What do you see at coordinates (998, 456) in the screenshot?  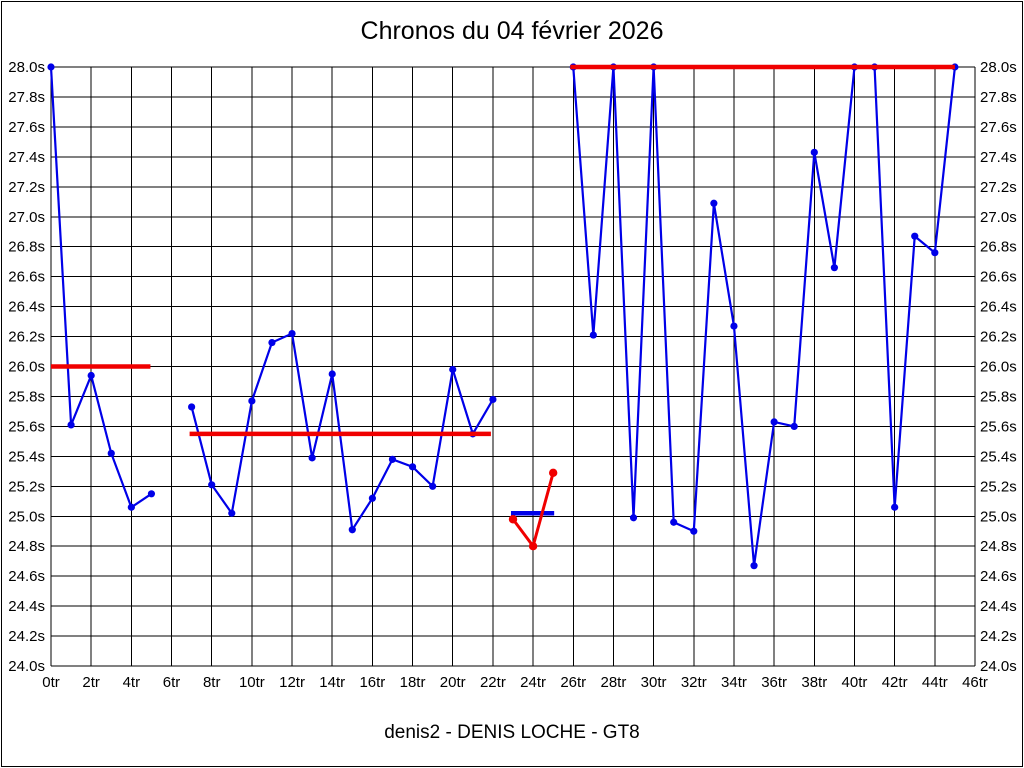 I see `y-axis-tick-label-right: 25.4s` at bounding box center [998, 456].